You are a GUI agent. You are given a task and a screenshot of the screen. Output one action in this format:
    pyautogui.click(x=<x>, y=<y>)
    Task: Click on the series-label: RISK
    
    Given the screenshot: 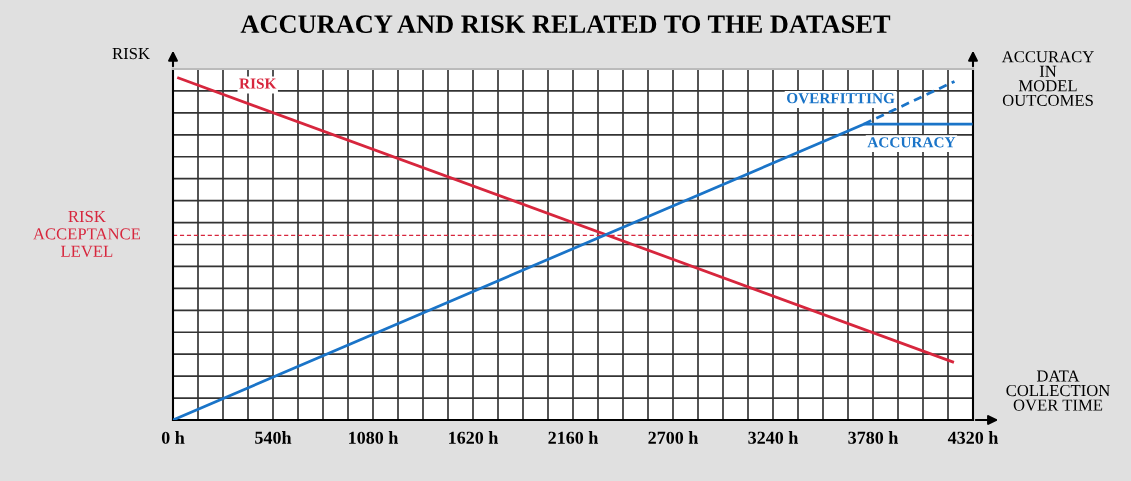 What is the action you would take?
    pyautogui.click(x=258, y=83)
    